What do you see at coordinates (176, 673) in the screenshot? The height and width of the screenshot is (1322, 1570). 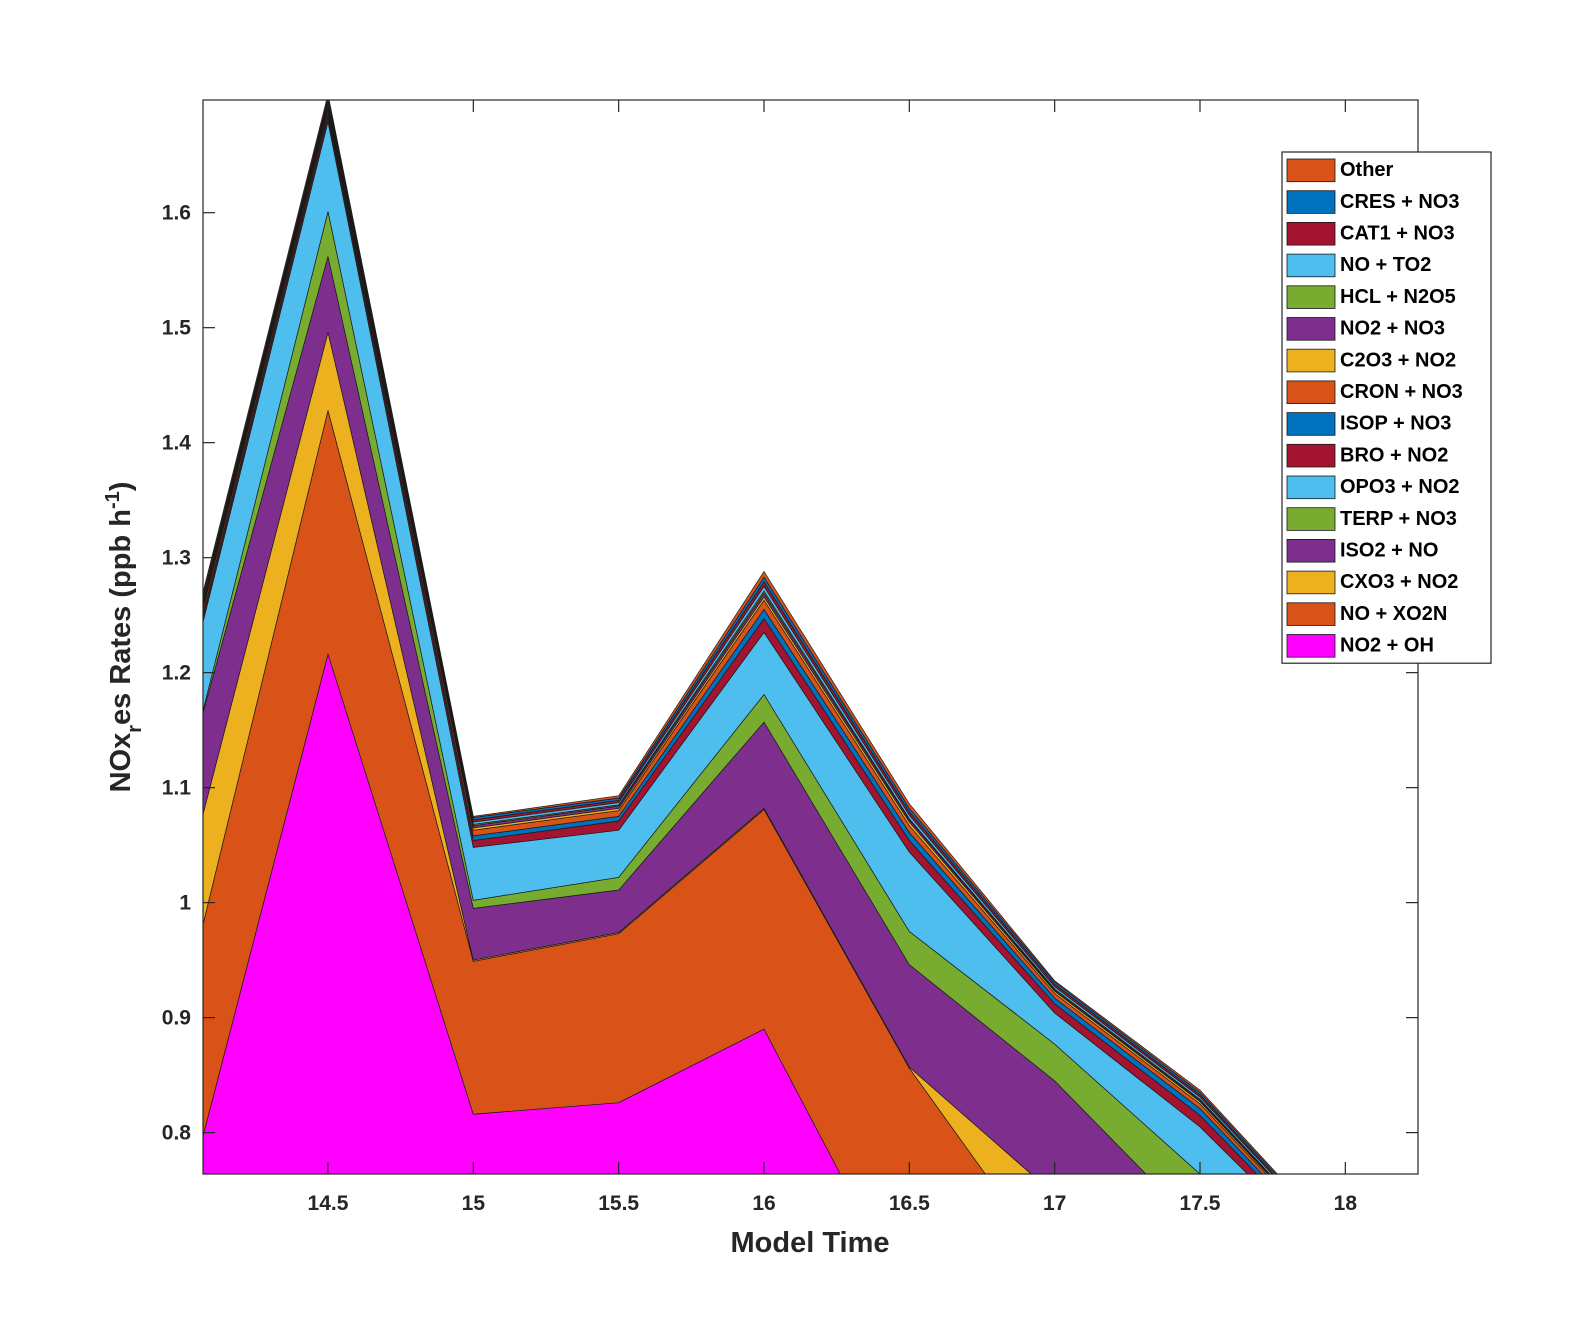 I see `y-tick-label: 1.2` at bounding box center [176, 673].